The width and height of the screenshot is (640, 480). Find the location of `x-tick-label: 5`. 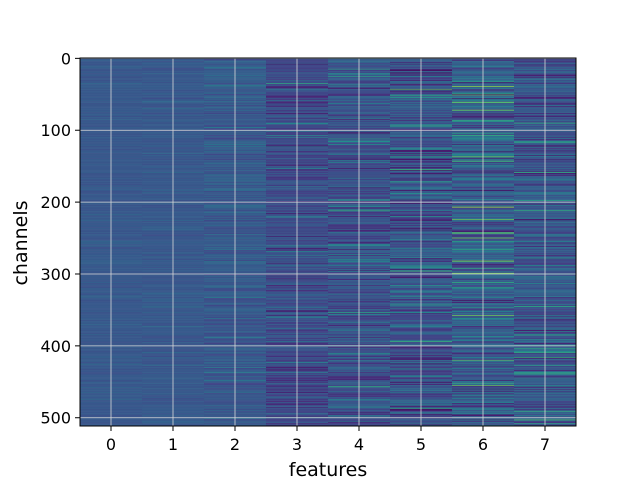

x-tick-label: 5 is located at coordinates (421, 444).